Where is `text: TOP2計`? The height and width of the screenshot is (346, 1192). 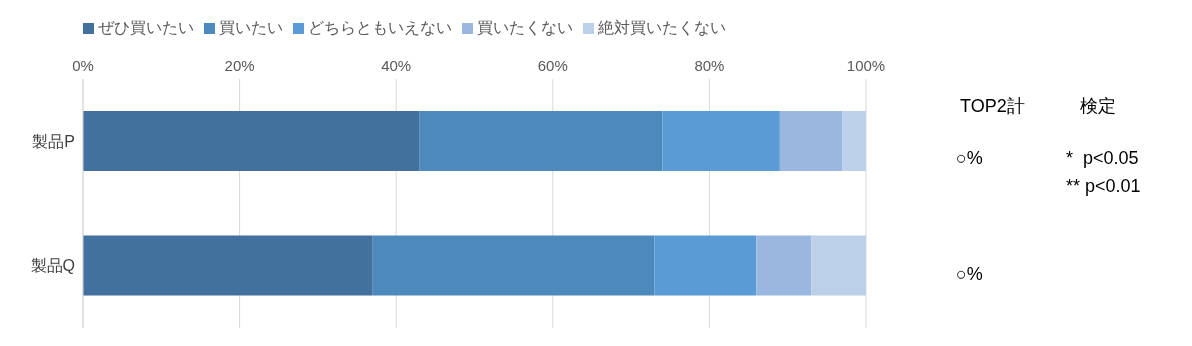 text: TOP2計 is located at coordinates (992, 106).